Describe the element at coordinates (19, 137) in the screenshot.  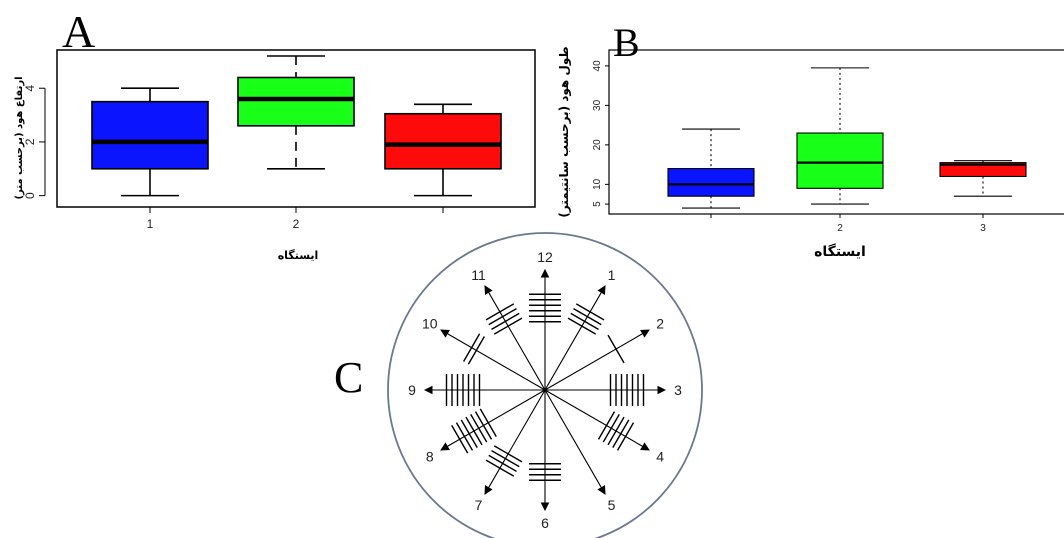
I see `y-axis-title-a: ارتفاع هود (برحسب متر)` at that location.